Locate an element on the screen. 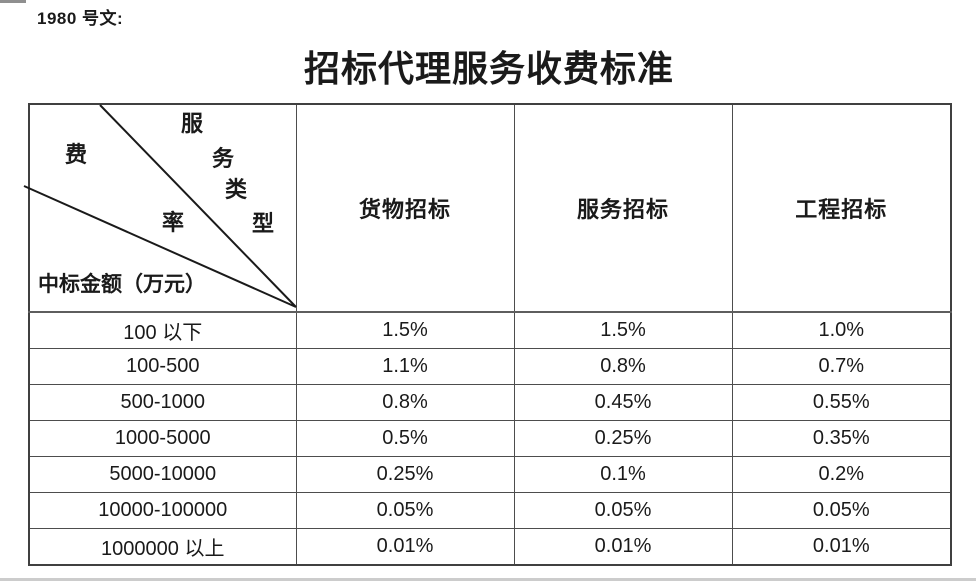 The height and width of the screenshot is (581, 976). diagonal-divider-lines is located at coordinates (160, 206).